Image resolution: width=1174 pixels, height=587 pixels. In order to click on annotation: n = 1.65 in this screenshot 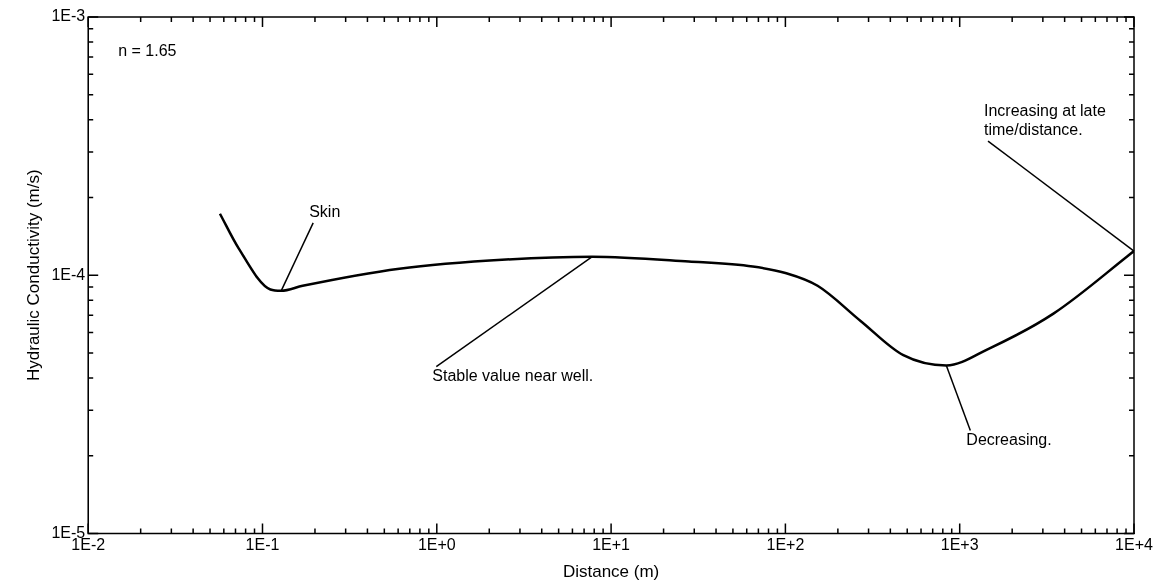, I will do `click(147, 51)`.